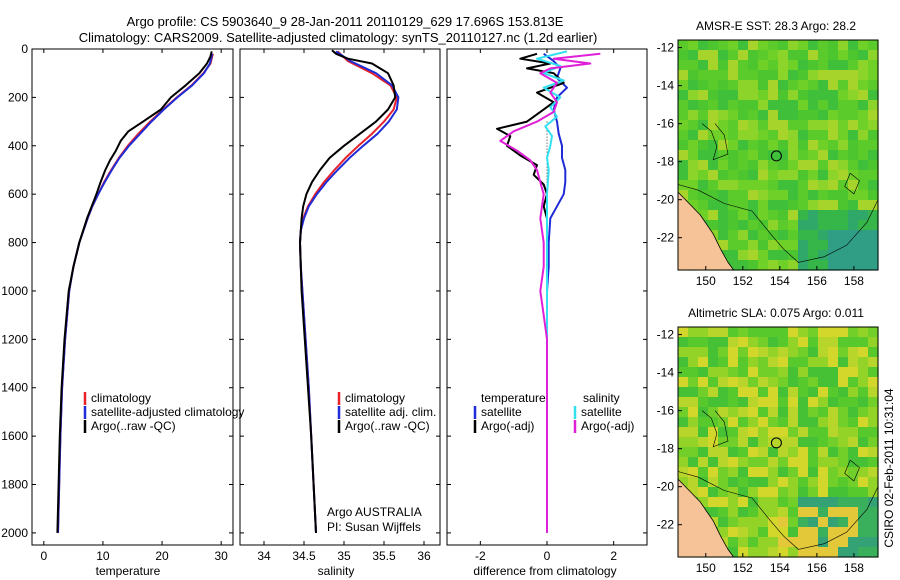  Describe the element at coordinates (480, 556) in the screenshot. I see `x-tick-label: -2` at that location.